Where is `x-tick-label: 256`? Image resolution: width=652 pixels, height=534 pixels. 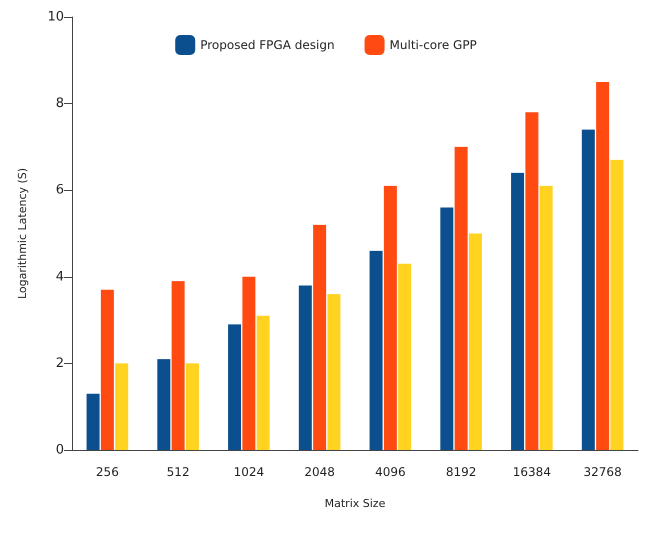 x-tick-label: 256 is located at coordinates (107, 472).